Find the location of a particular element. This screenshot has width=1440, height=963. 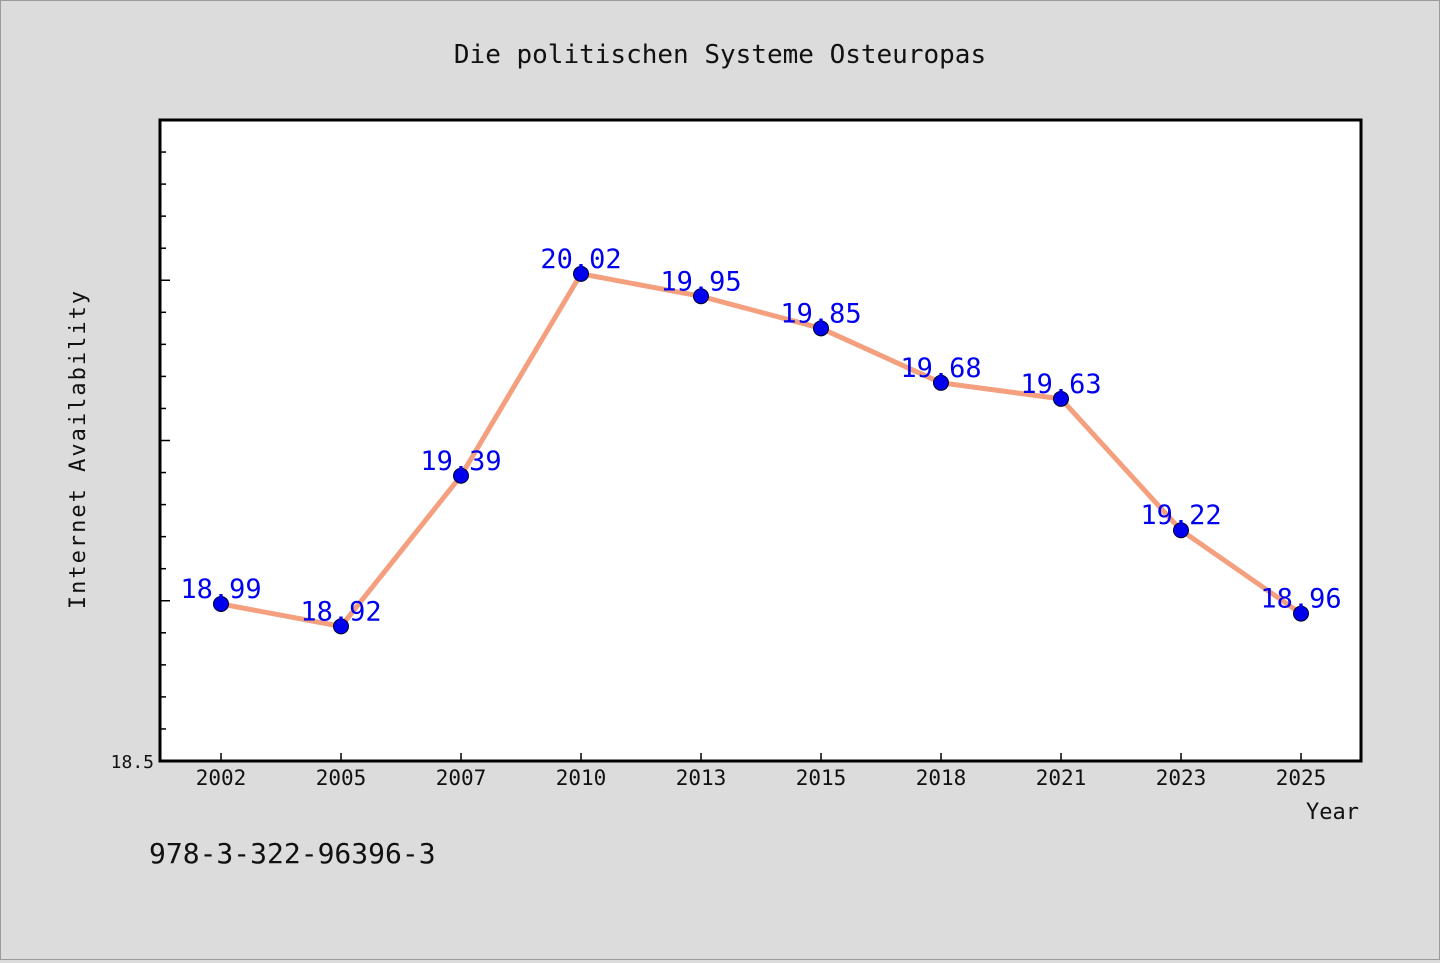

x-tick-label: 2010 is located at coordinates (581, 778).